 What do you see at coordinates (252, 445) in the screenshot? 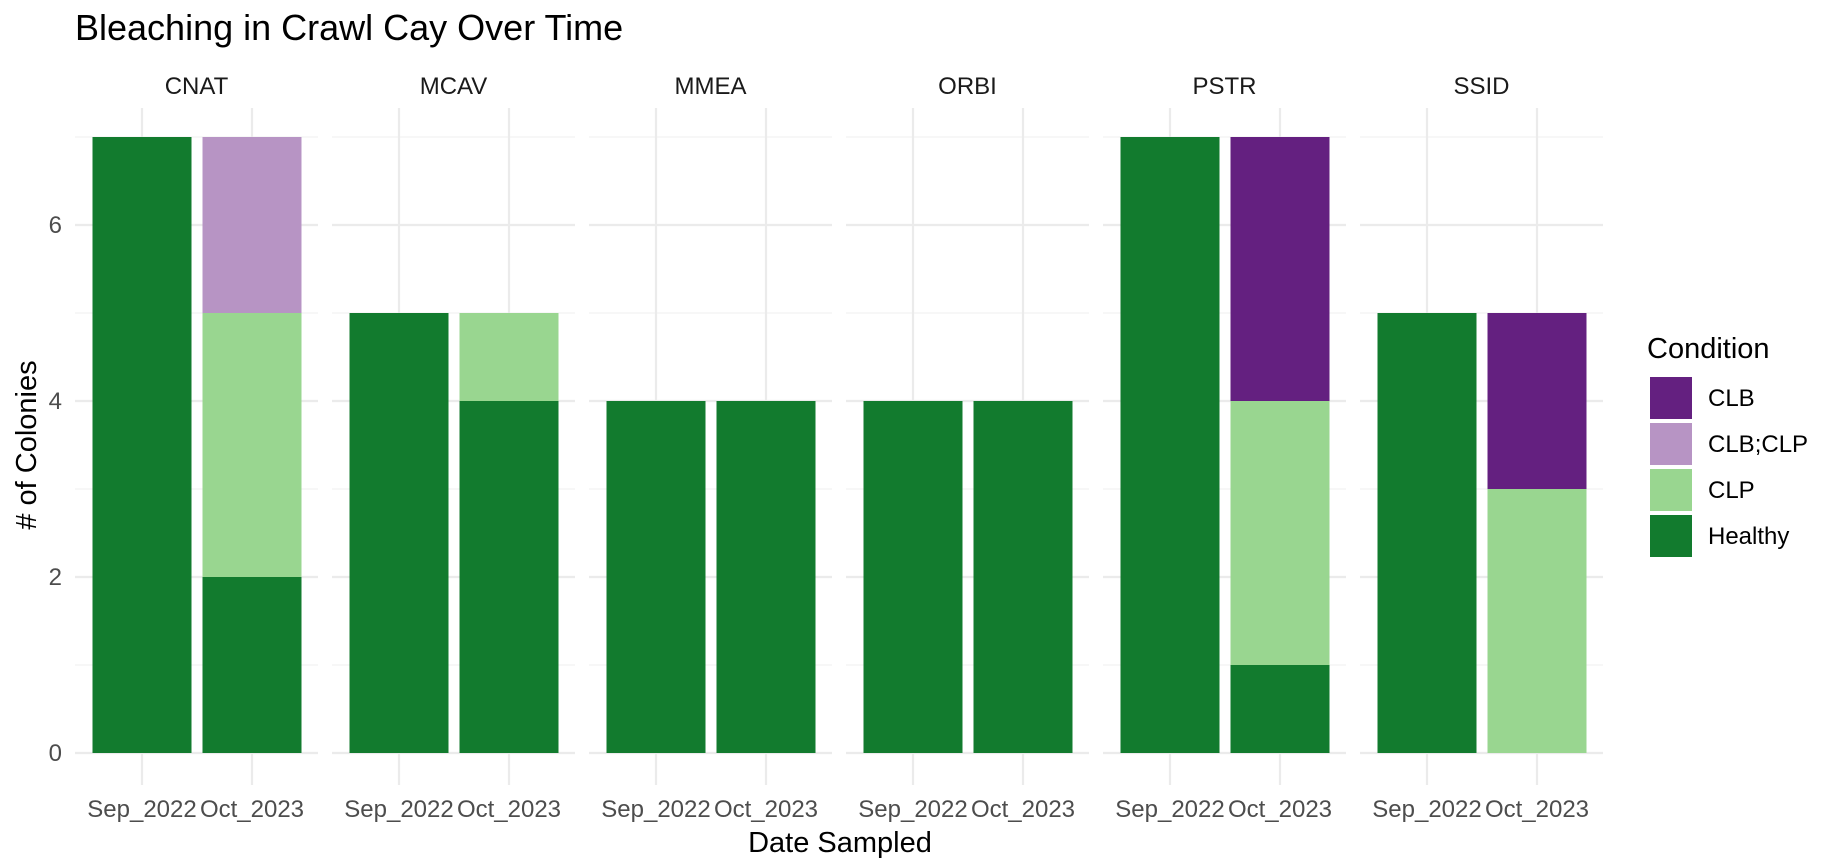
I see `bar-segment-cnat-oct_2023-clp` at bounding box center [252, 445].